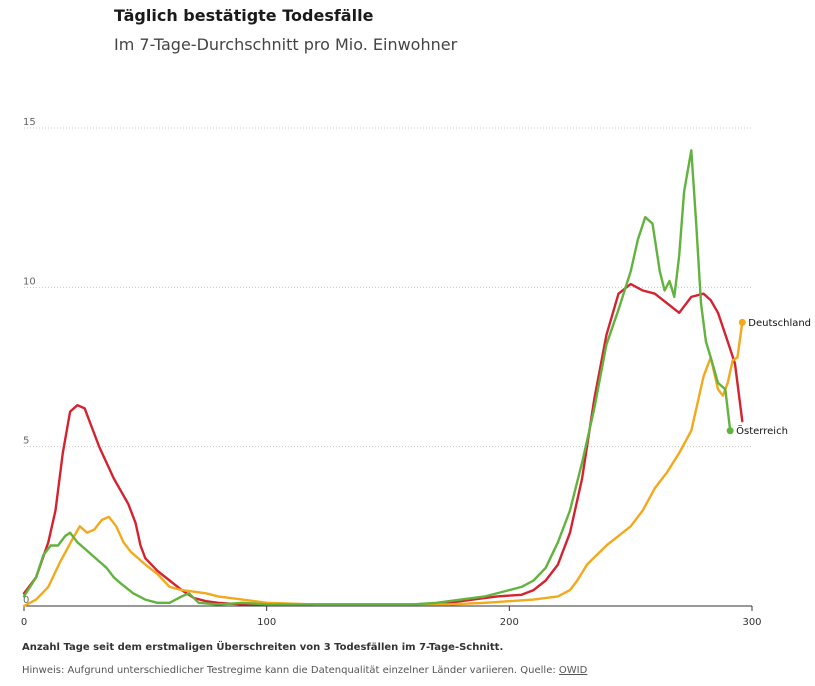  Describe the element at coordinates (26, 600) in the screenshot. I see `y-tick-label: 0` at that location.